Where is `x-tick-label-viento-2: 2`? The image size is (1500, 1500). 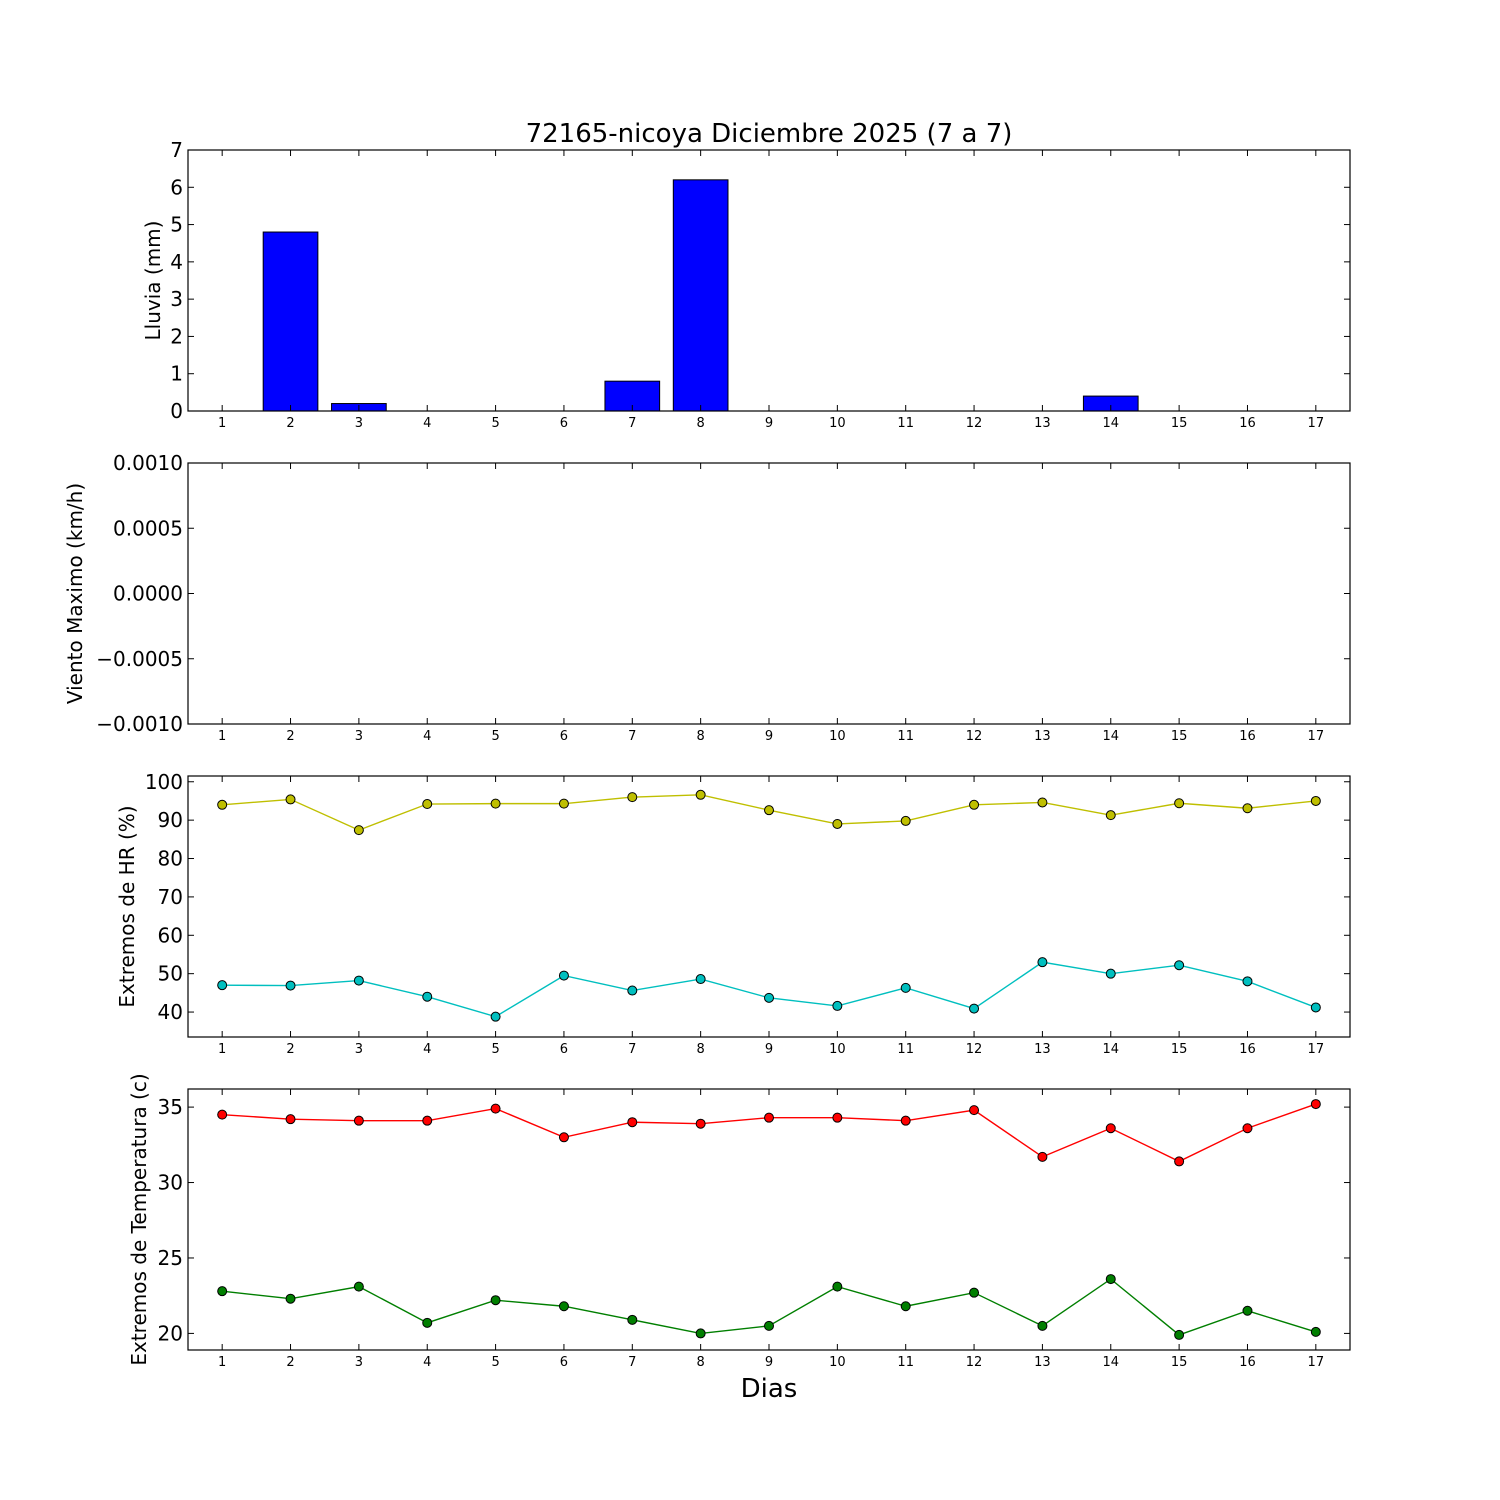 x-tick-label-viento-2: 2 is located at coordinates (290, 736).